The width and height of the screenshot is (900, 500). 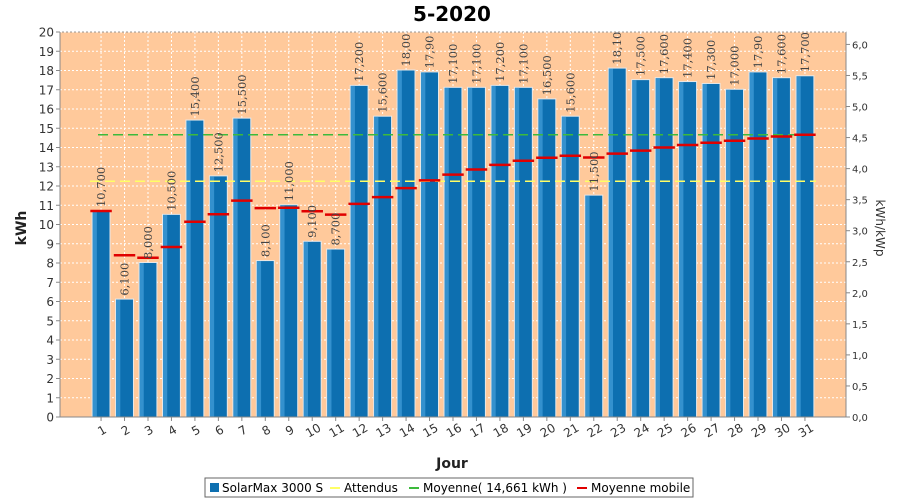 What do you see at coordinates (712, 431) in the screenshot?
I see `x-tick-label: 27` at bounding box center [712, 431].